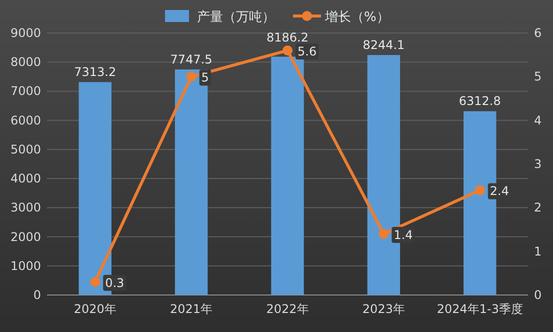 This screenshot has width=553, height=332. I want to click on x-tick-label: 2024年1-3季度, so click(479, 309).